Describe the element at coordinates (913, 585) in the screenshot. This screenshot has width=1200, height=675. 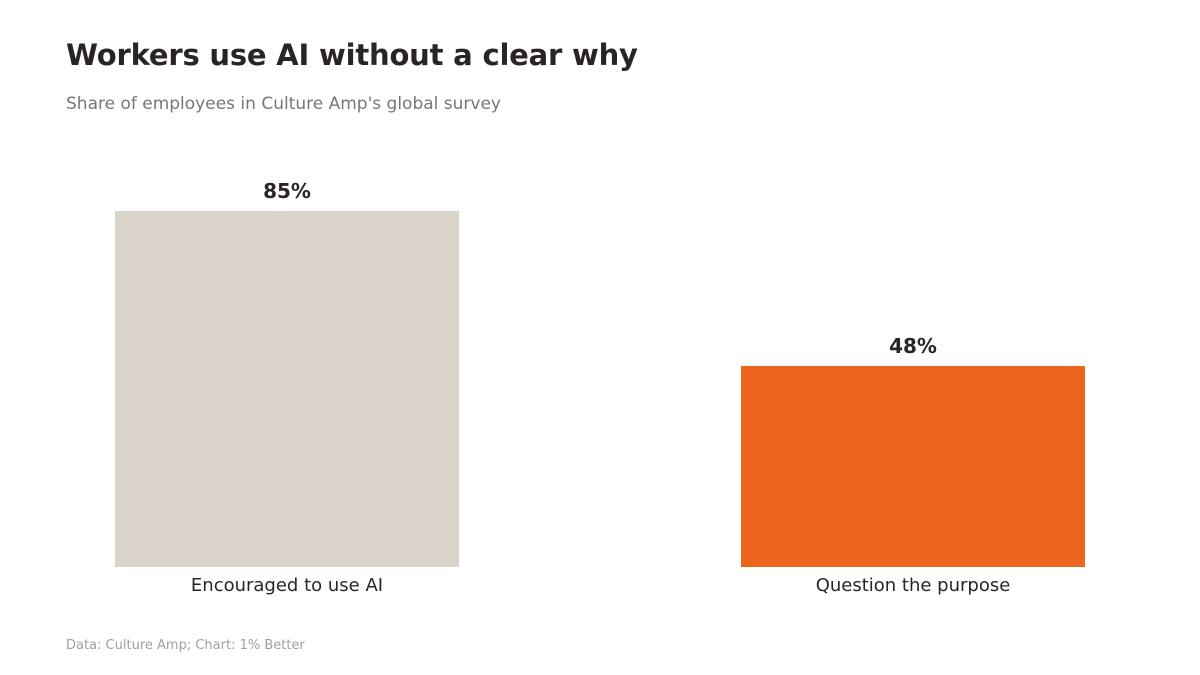
I see `category-label-1: Question the purpose` at that location.